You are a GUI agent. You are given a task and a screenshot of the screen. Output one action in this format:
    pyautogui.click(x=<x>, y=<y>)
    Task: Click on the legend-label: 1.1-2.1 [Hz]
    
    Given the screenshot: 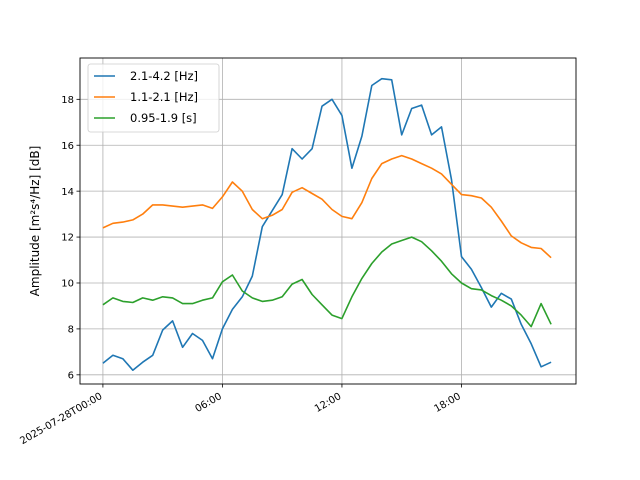 What is the action you would take?
    pyautogui.click(x=164, y=97)
    